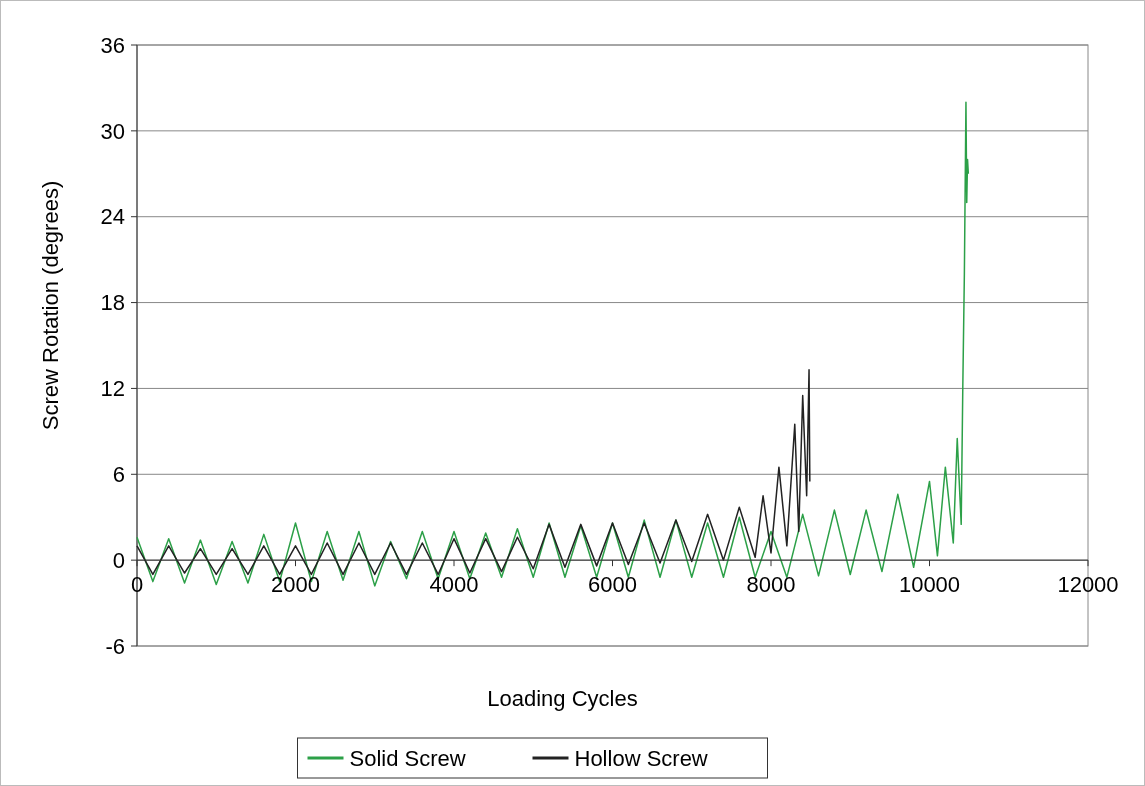 This screenshot has width=1145, height=786. What do you see at coordinates (612, 585) in the screenshot?
I see `x-tick-label: 6000` at bounding box center [612, 585].